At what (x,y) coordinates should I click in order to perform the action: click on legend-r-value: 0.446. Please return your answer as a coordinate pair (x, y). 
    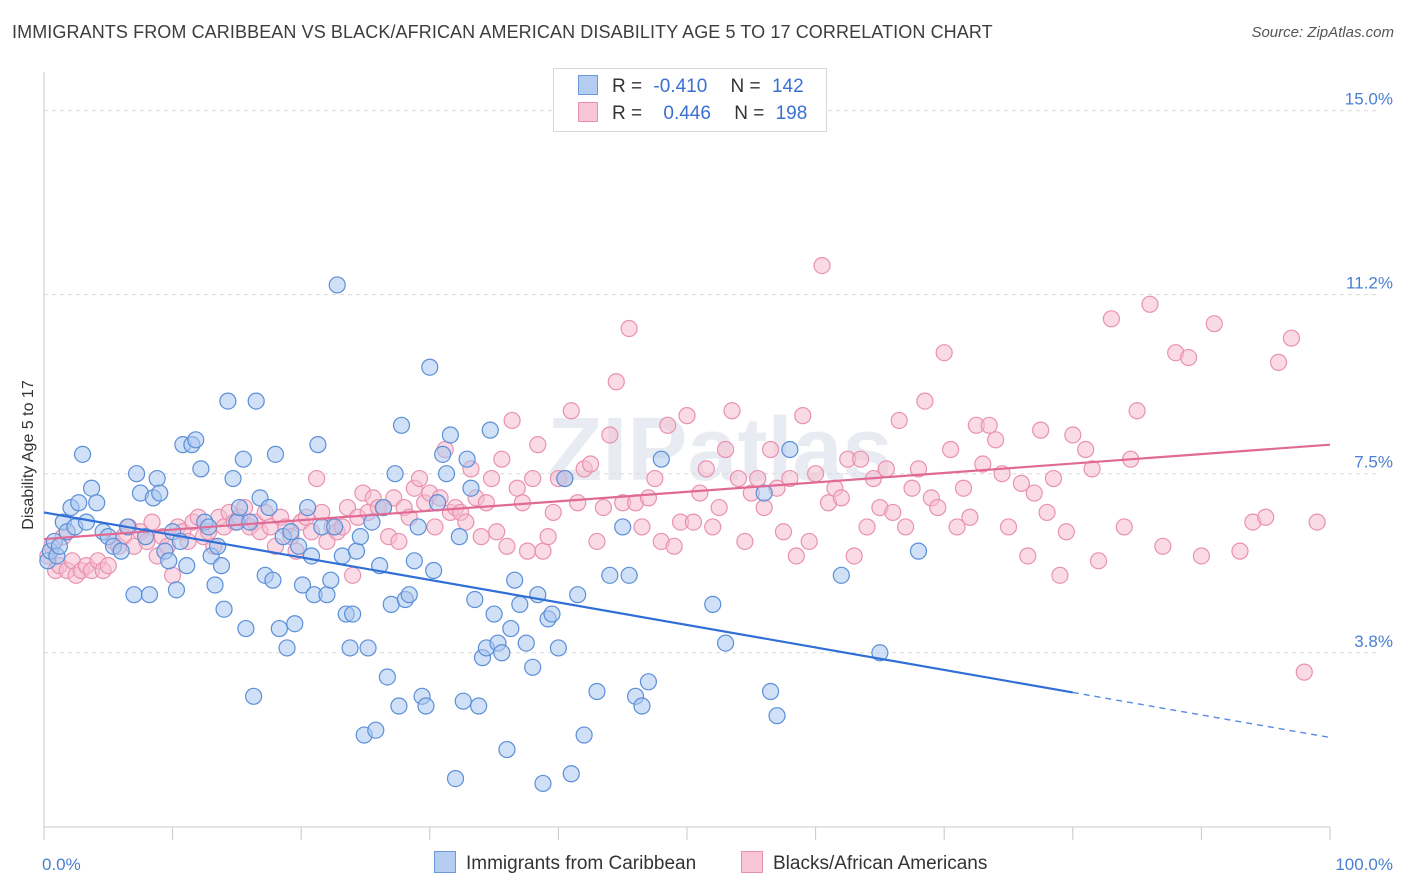
    Looking at the image, I should click on (687, 113).